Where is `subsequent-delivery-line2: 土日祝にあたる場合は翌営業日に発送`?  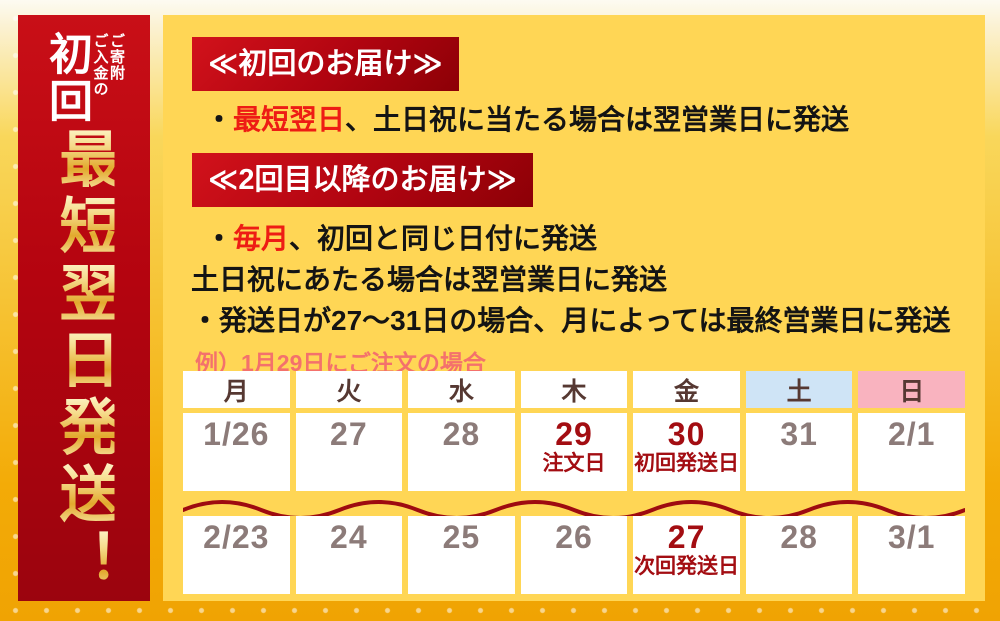
subsequent-delivery-line2: 土日祝にあたる場合は翌営業日に発送 is located at coordinates (429, 279).